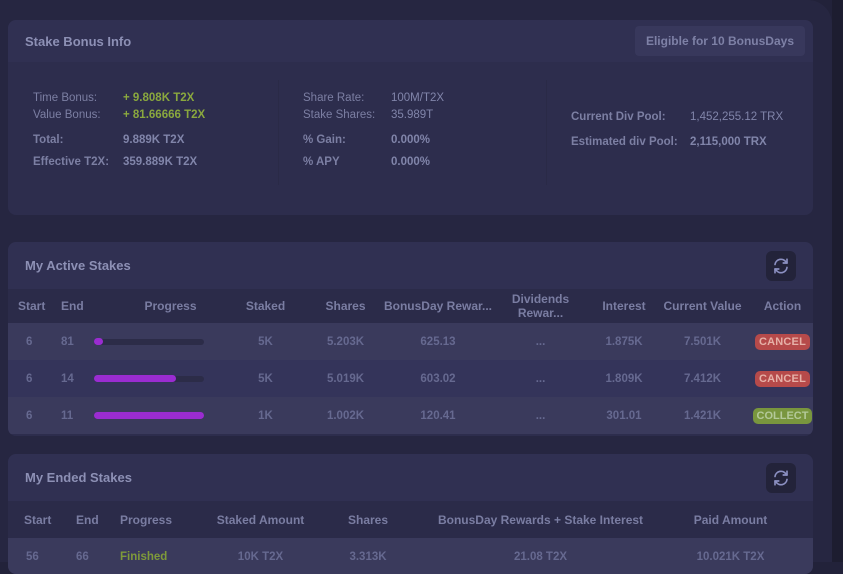  Describe the element at coordinates (782, 306) in the screenshot. I see `col-action: Action` at that location.